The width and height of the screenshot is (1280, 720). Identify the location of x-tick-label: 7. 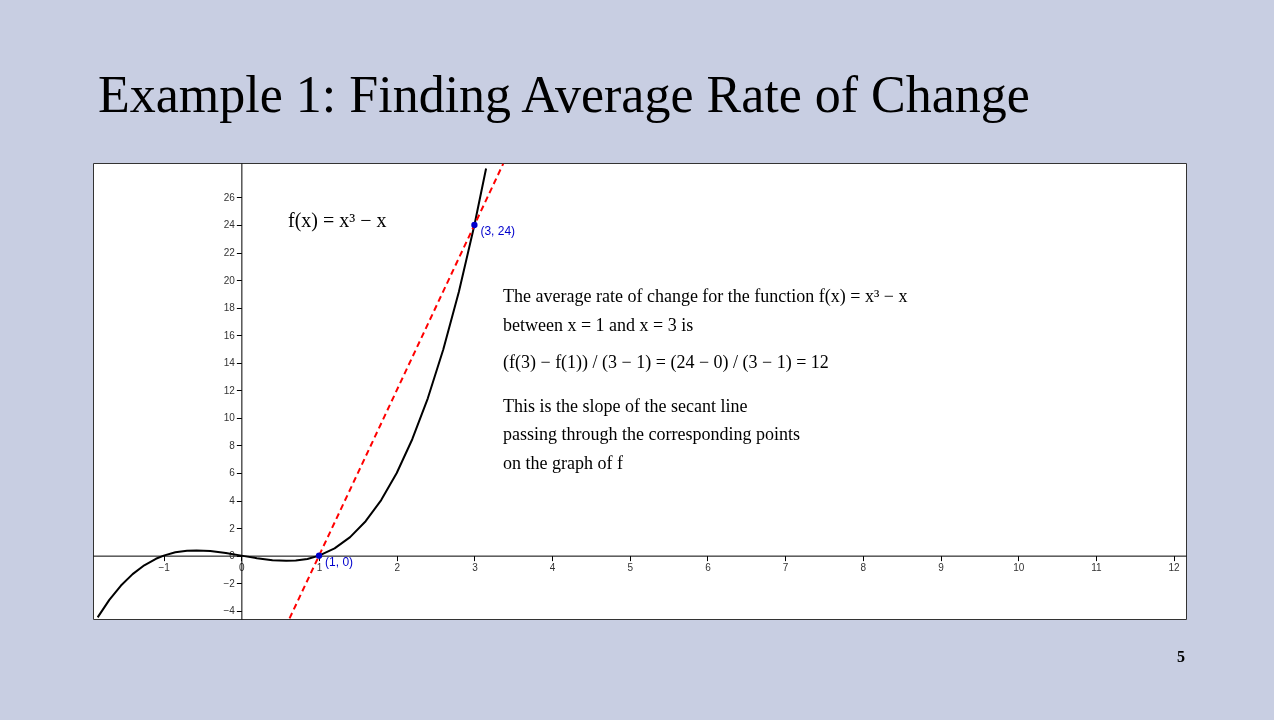
(785, 568).